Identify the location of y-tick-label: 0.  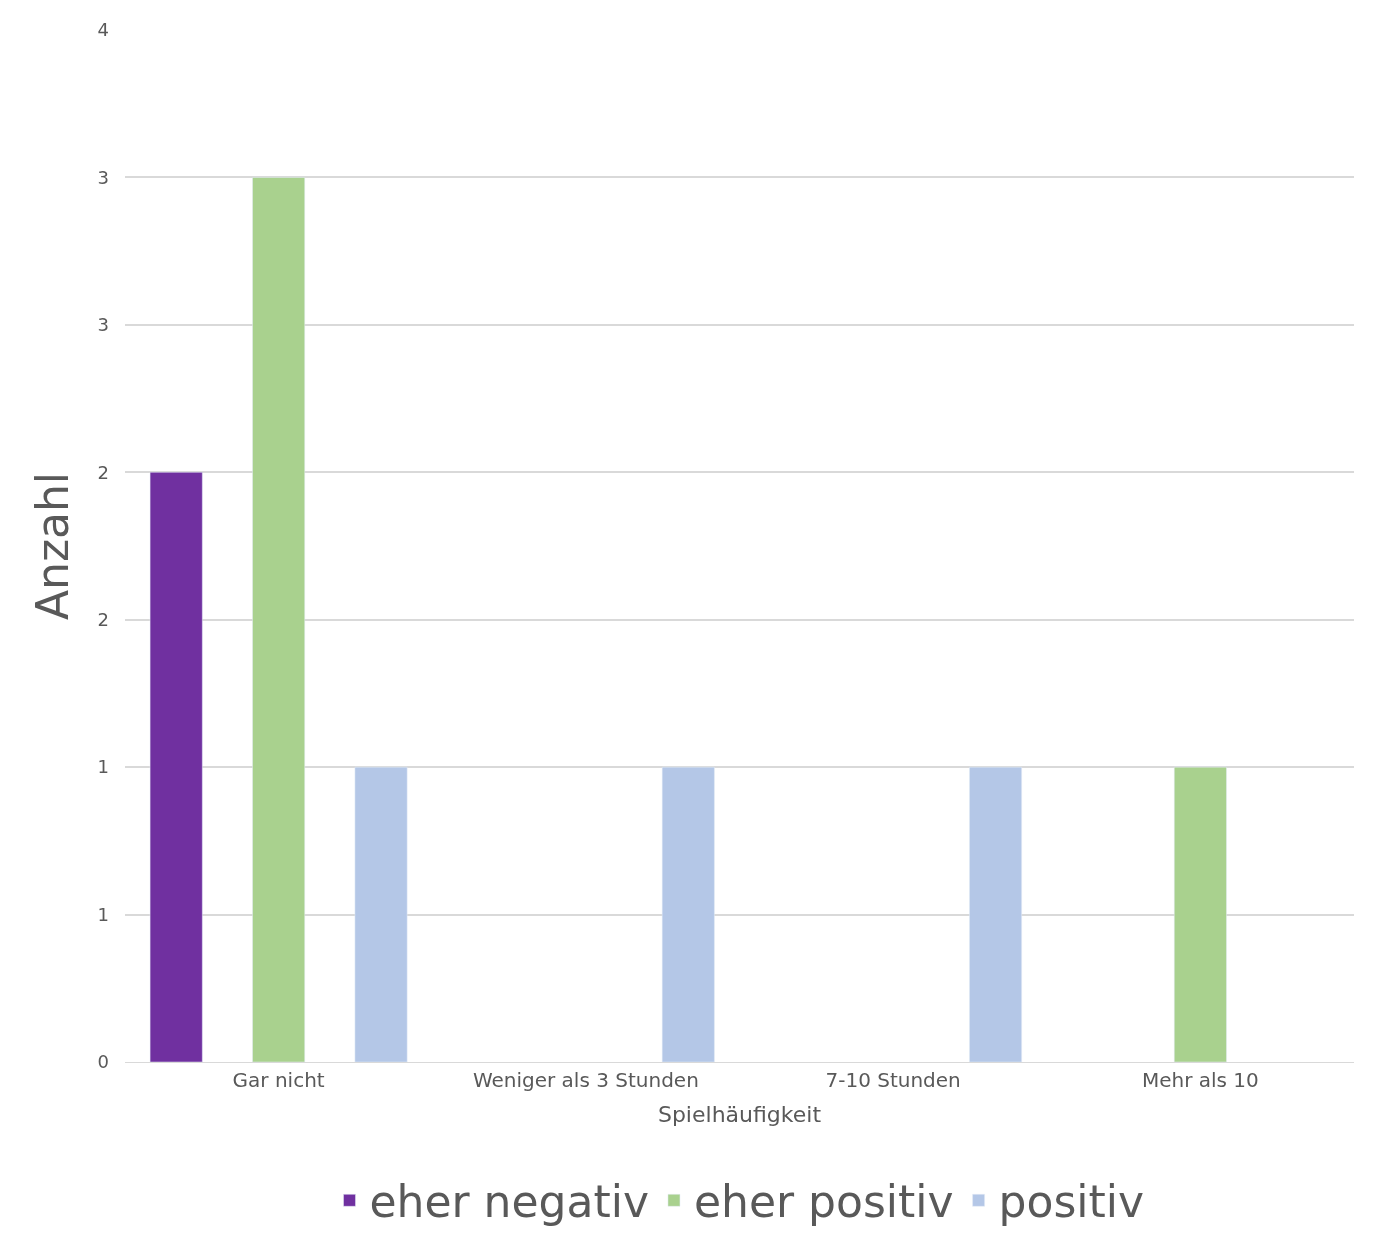
(103, 1062).